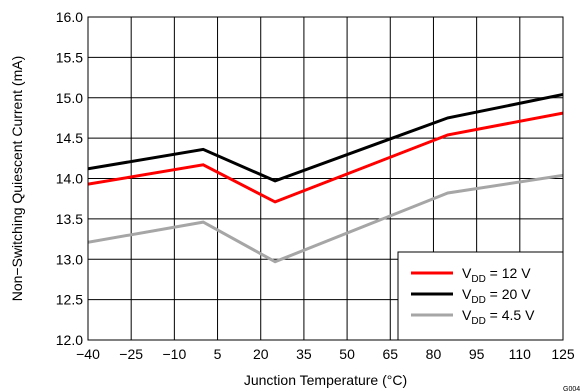  What do you see at coordinates (131, 354) in the screenshot?
I see `x-tick-label: −25` at bounding box center [131, 354].